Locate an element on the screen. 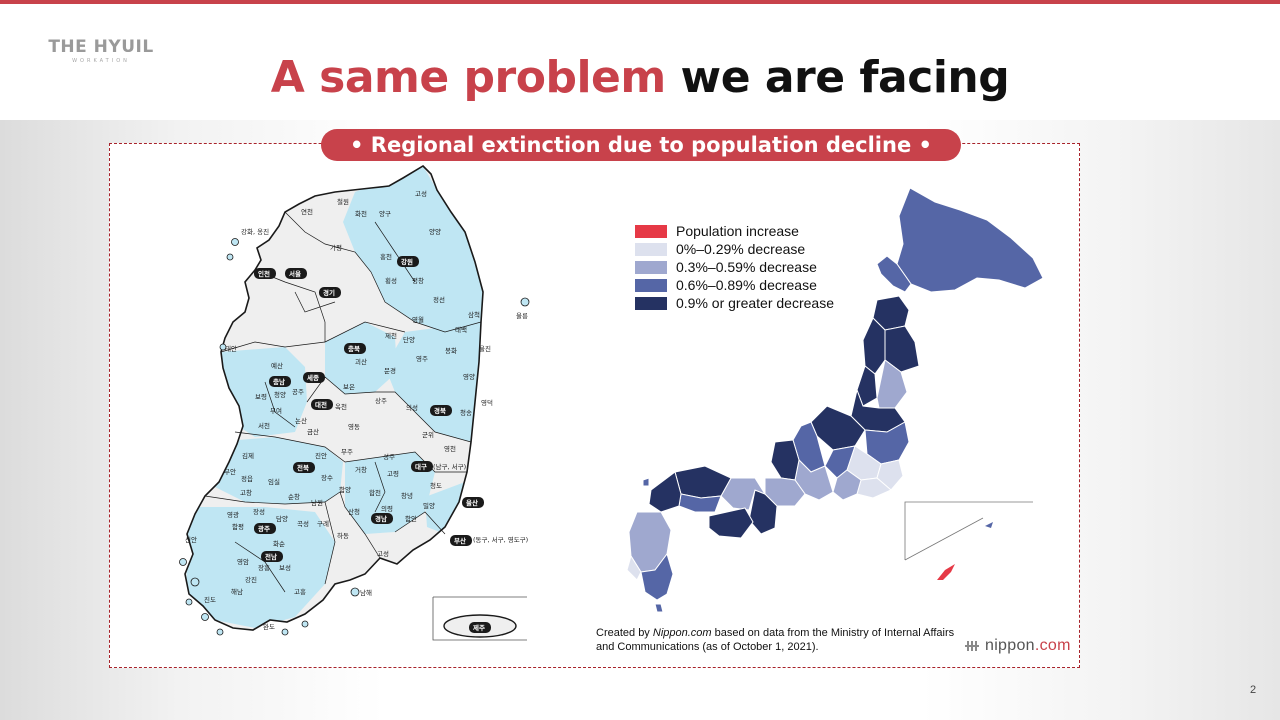 This screenshot has height=720, width=1280. nippon-brand-logo: nippon.com is located at coordinates (1018, 646).